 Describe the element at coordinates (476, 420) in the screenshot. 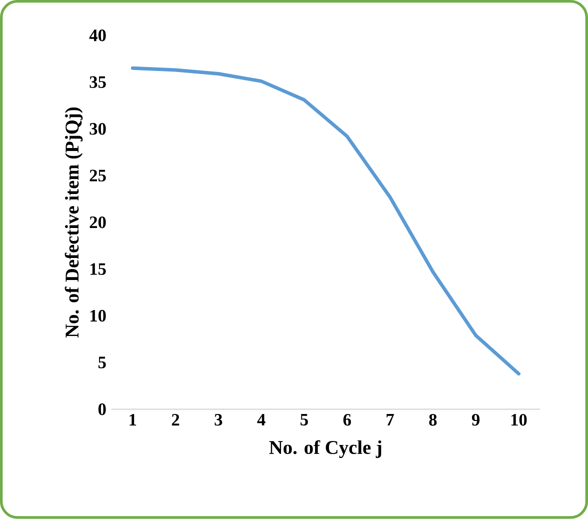

I see `x-tick-label: 9` at that location.